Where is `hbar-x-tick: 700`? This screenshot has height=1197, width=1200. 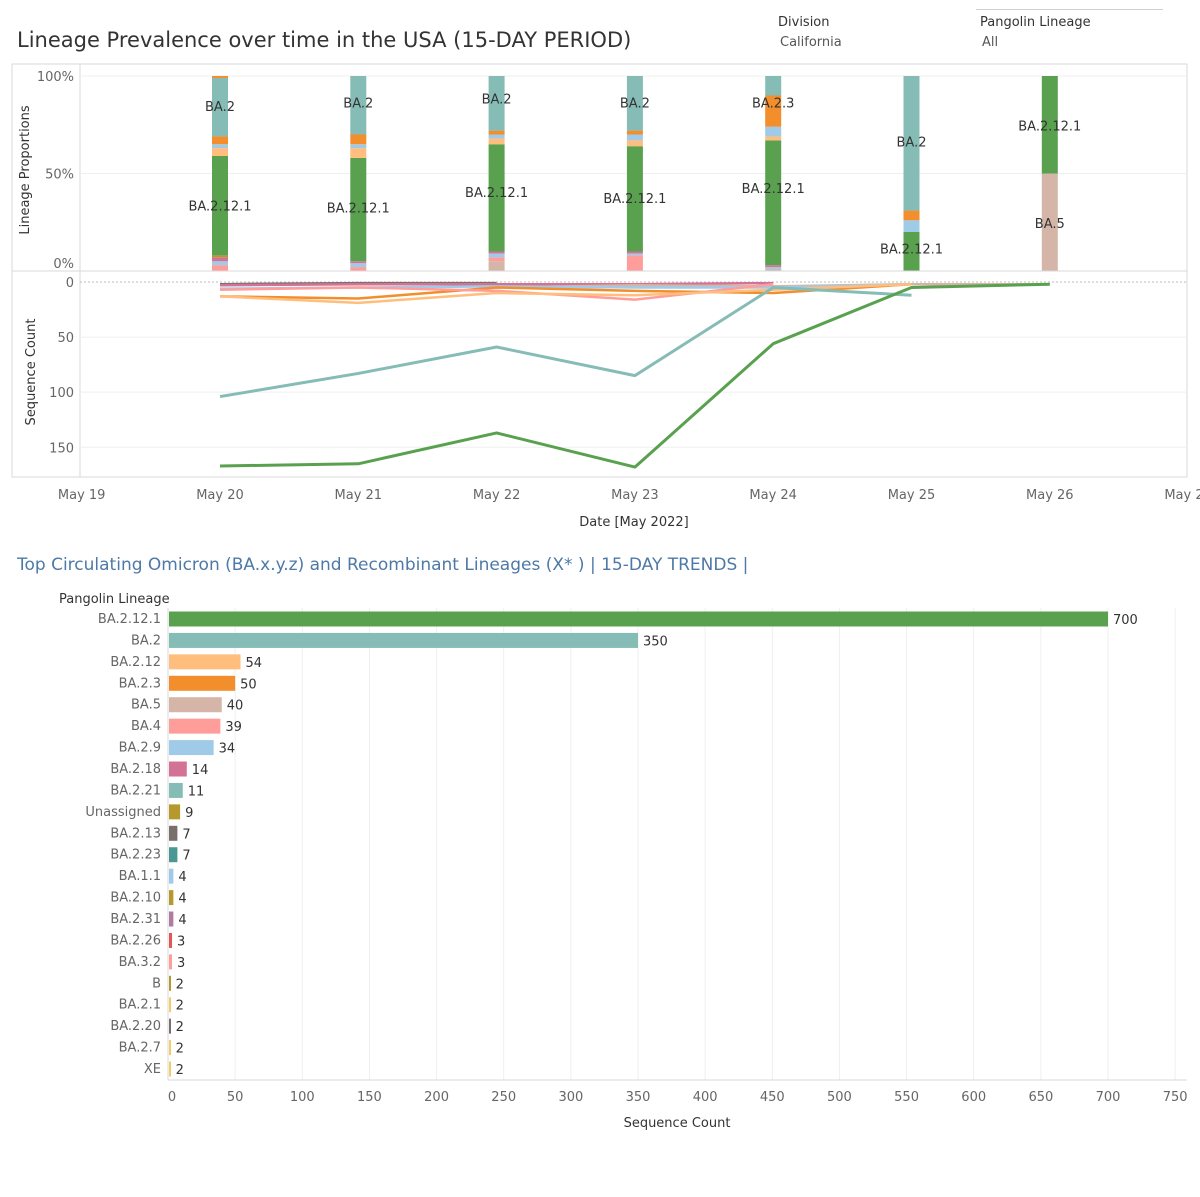 hbar-x-tick: 700 is located at coordinates (1108, 1097).